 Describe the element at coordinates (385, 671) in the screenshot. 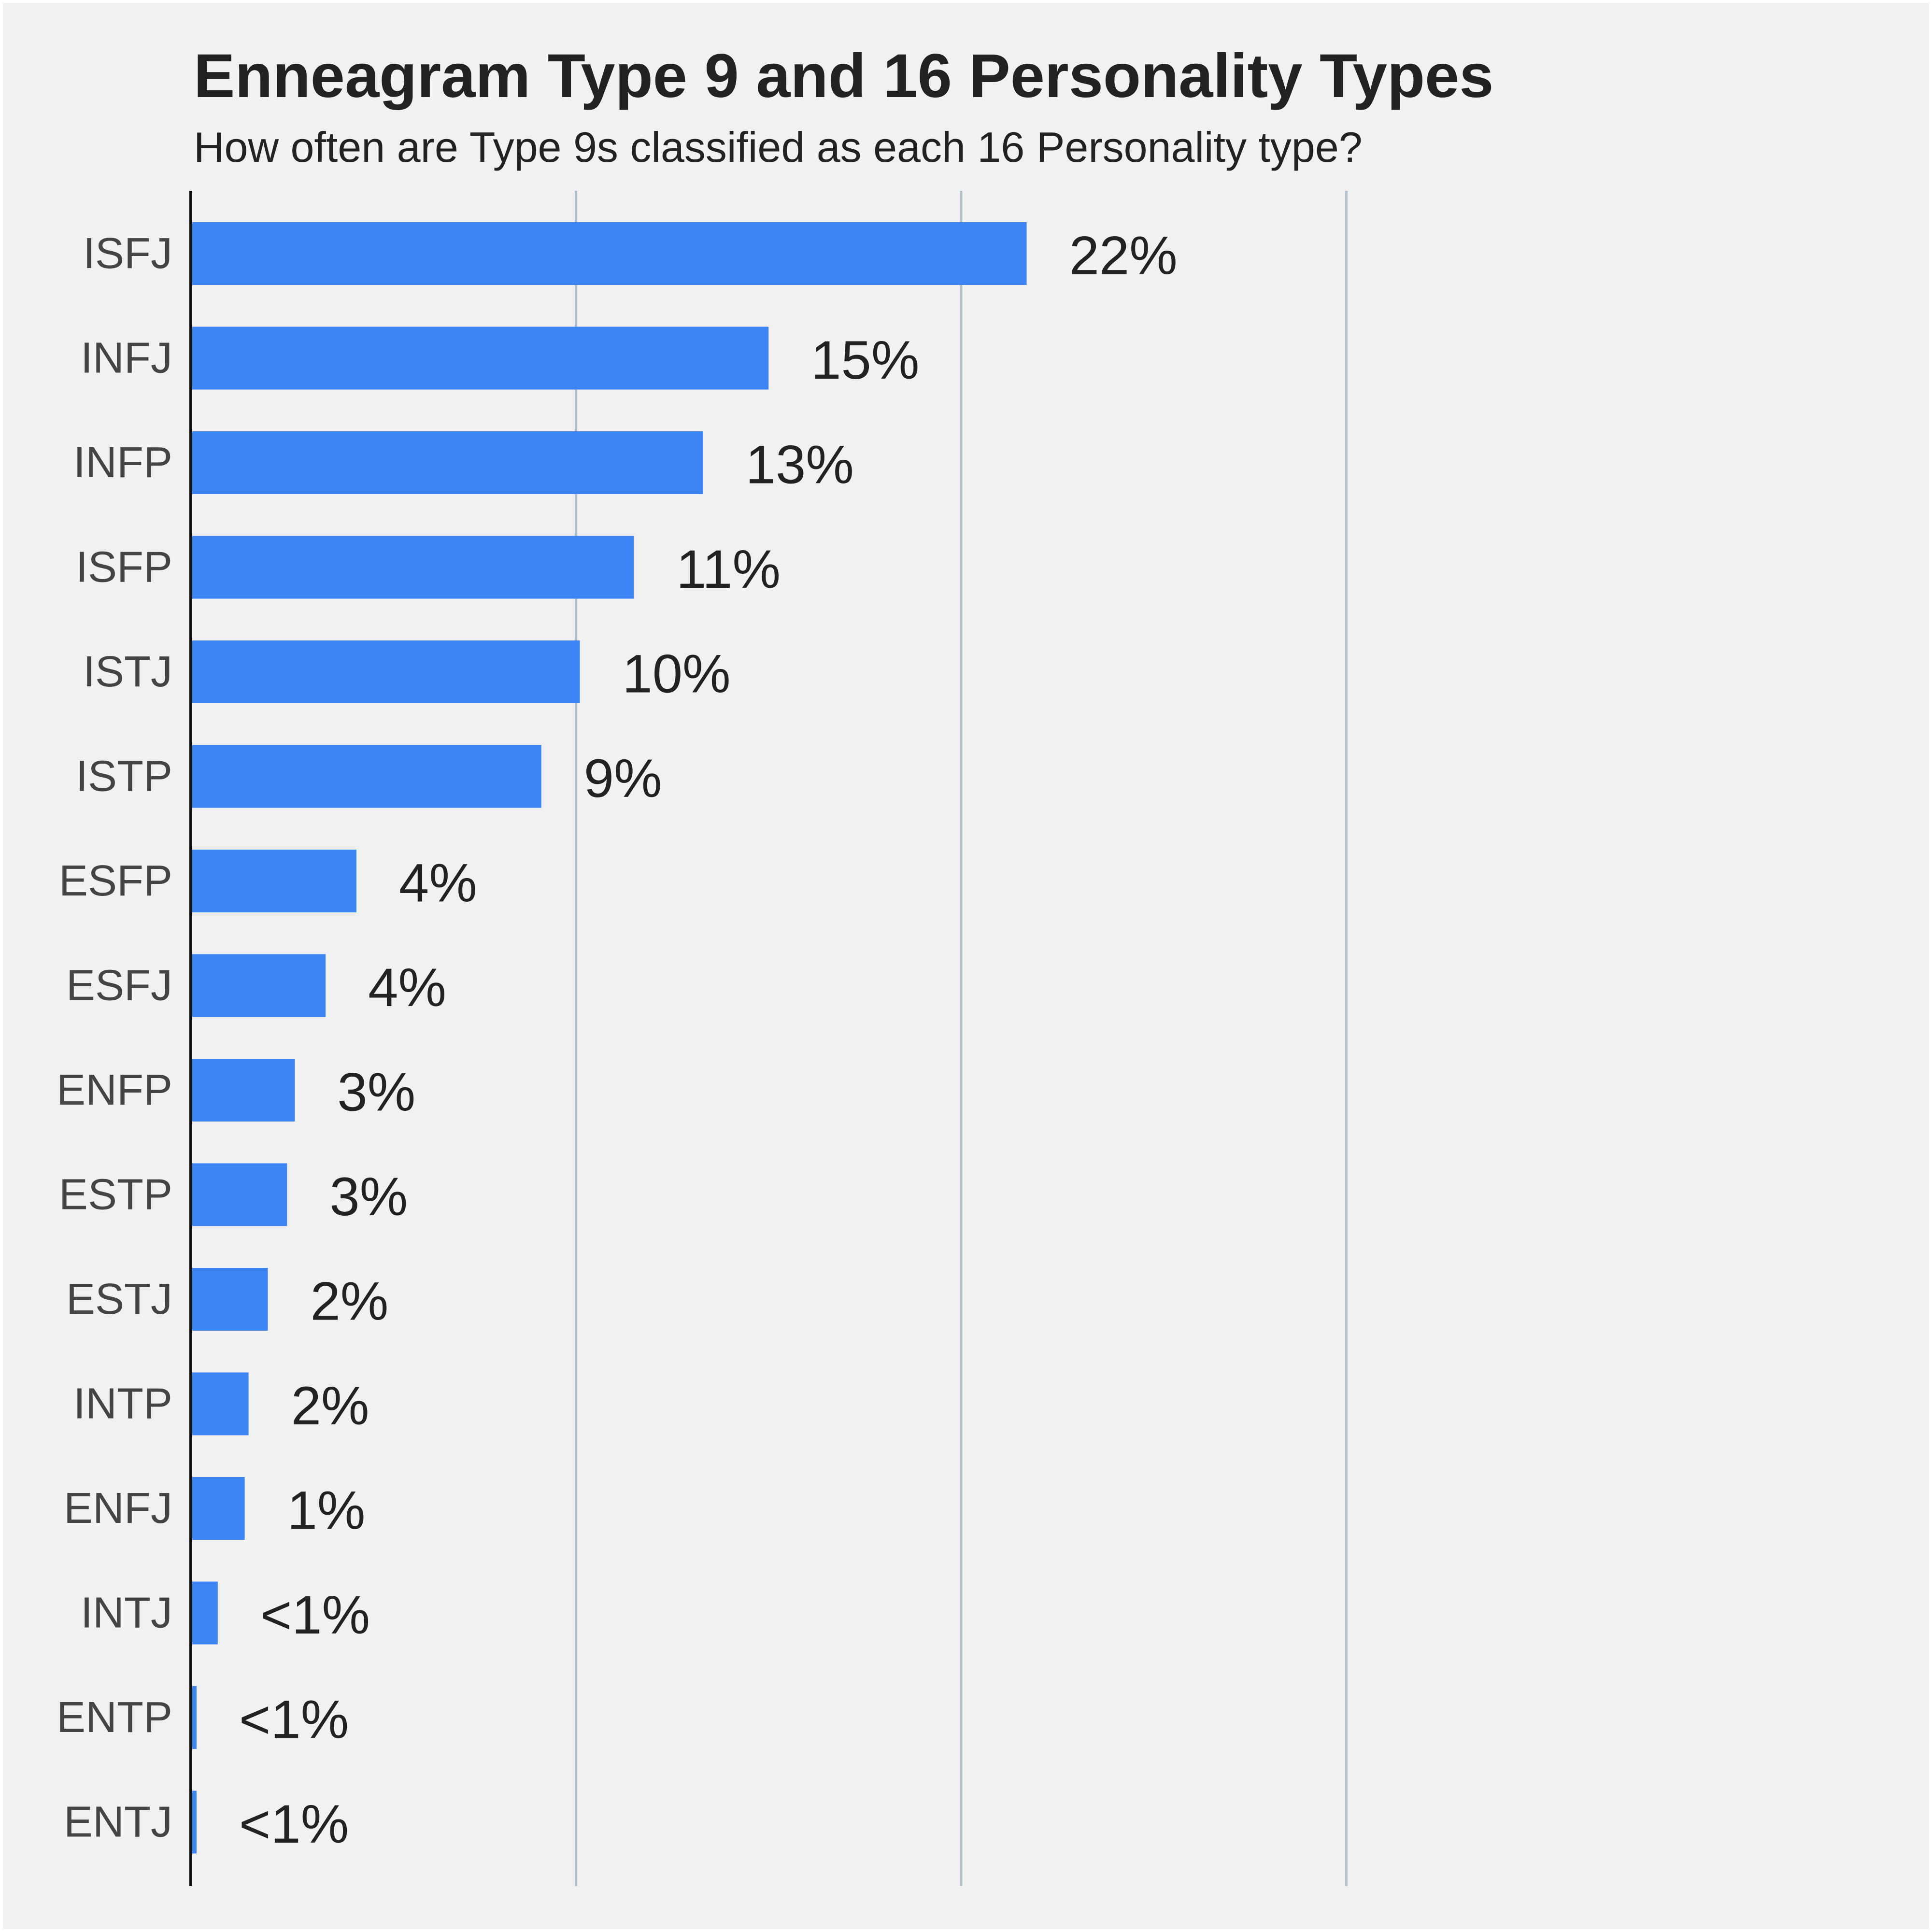

I see `bar-istj` at that location.